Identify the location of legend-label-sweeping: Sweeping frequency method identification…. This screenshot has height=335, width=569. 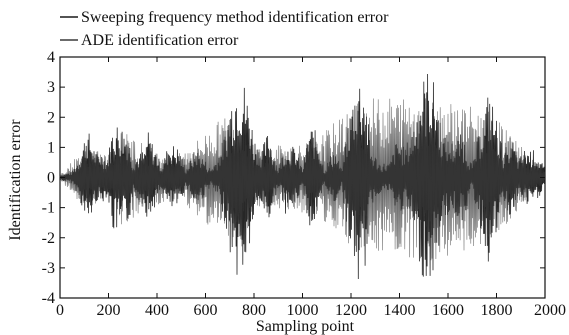
(235, 17).